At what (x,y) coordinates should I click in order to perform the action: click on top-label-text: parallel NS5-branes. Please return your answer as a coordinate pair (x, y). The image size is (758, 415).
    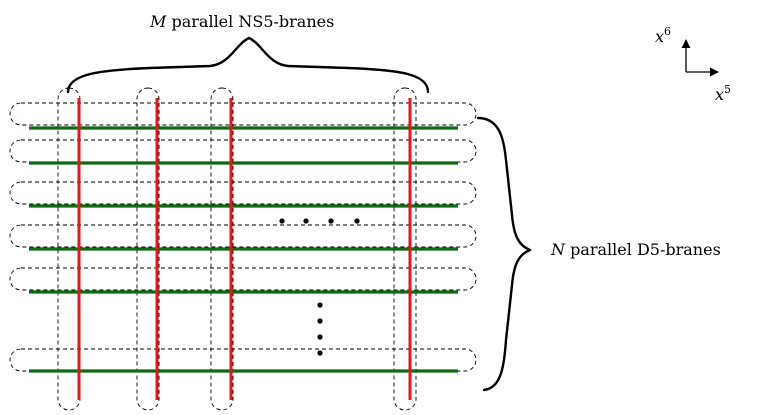
    Looking at the image, I should click on (250, 21).